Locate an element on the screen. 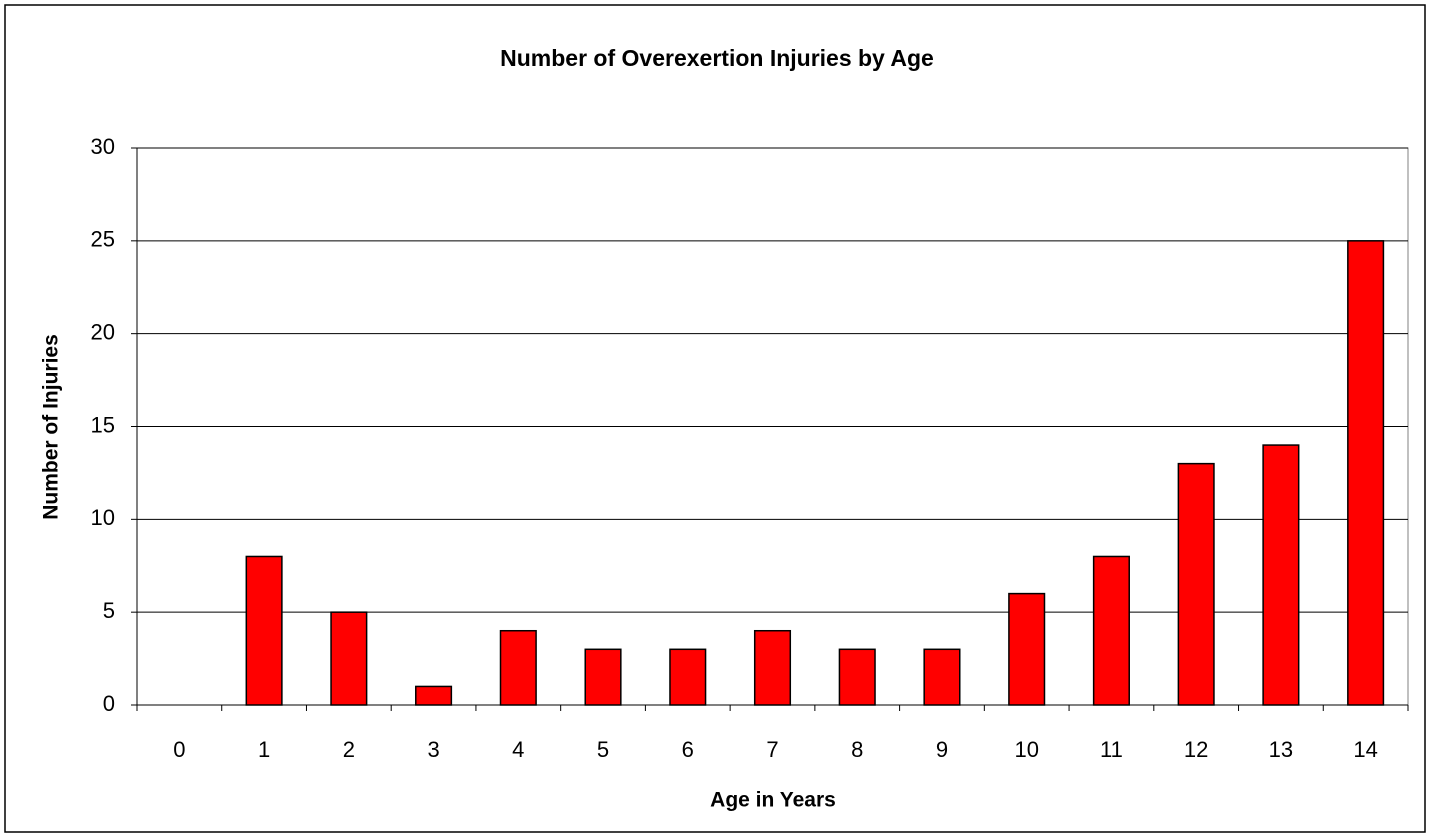  chart-title: Number of Overexertion Injuries by Age is located at coordinates (717, 58).